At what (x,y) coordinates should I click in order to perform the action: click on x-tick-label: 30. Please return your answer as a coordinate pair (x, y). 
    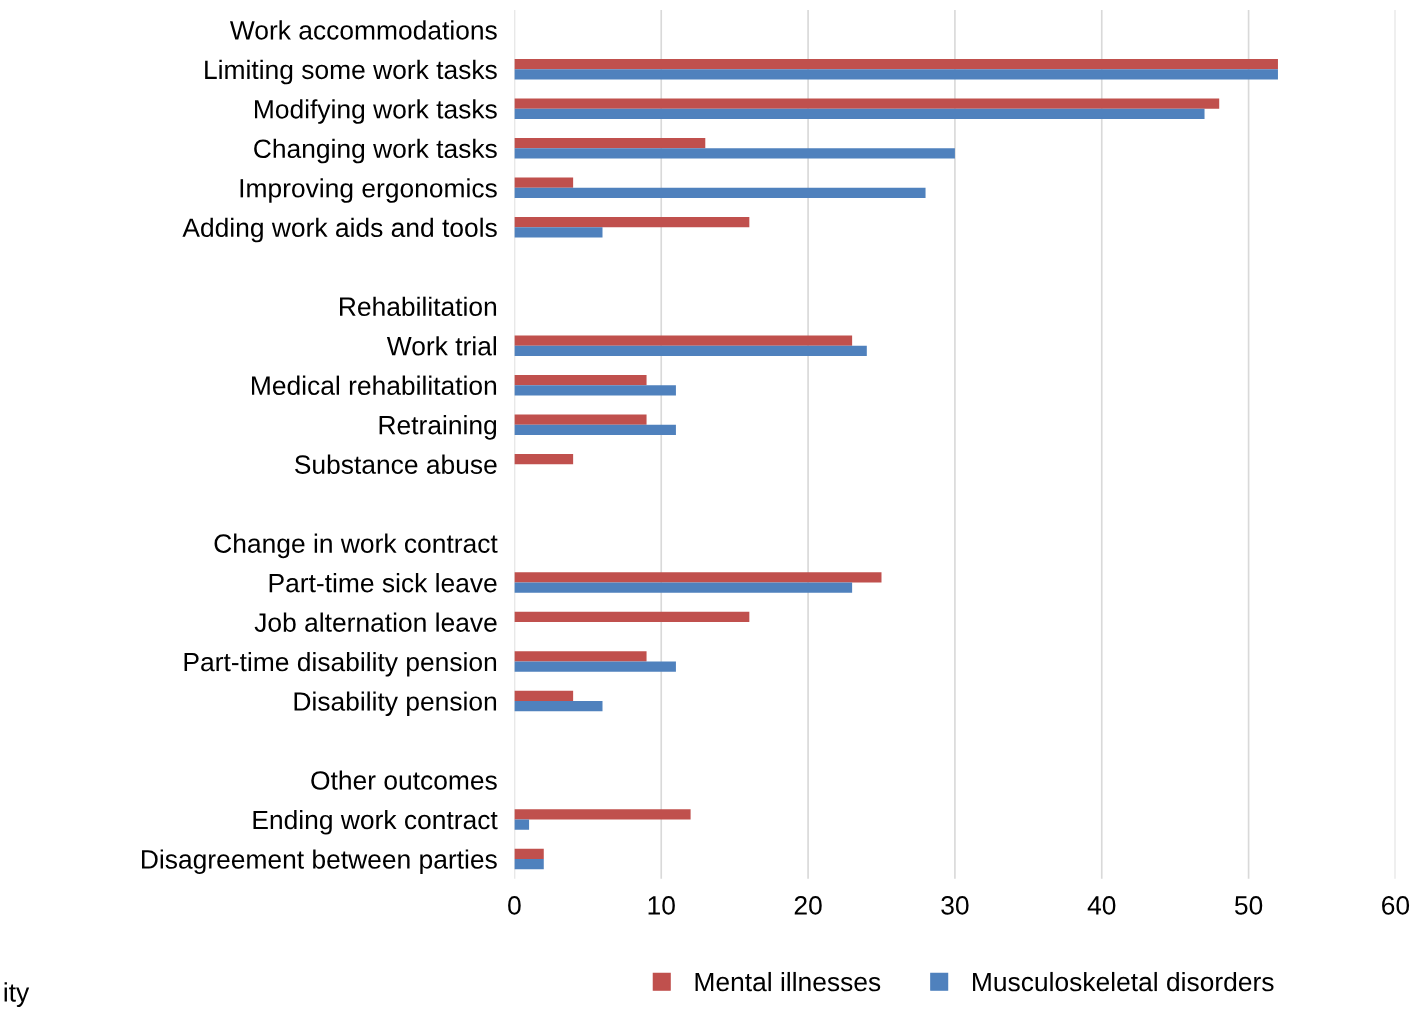
    Looking at the image, I should click on (955, 905).